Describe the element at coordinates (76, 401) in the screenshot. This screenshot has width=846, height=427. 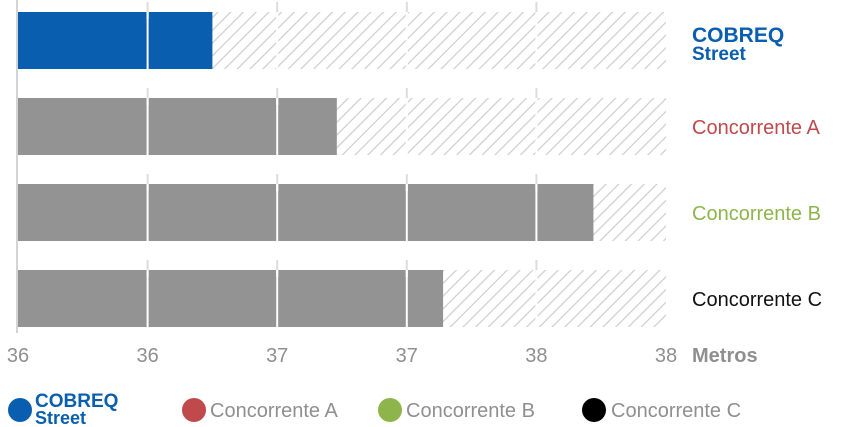
I see `legend-label: COBREQ` at that location.